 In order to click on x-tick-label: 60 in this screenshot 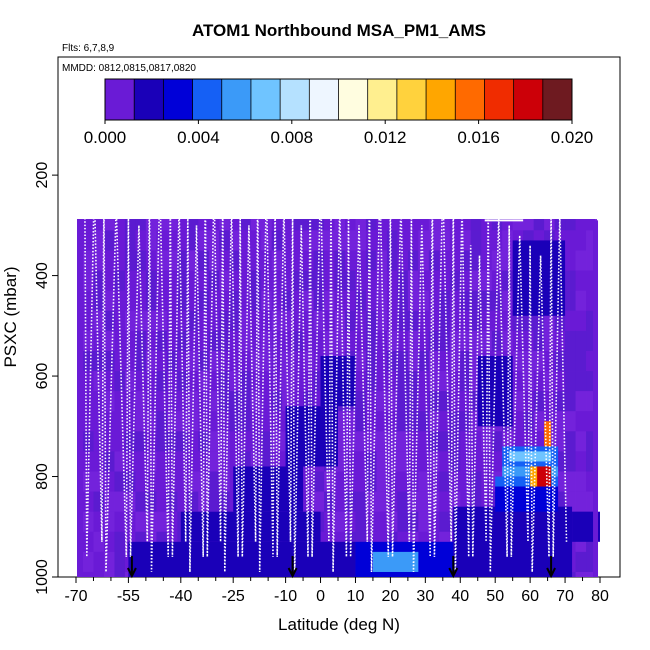, I will do `click(530, 596)`.